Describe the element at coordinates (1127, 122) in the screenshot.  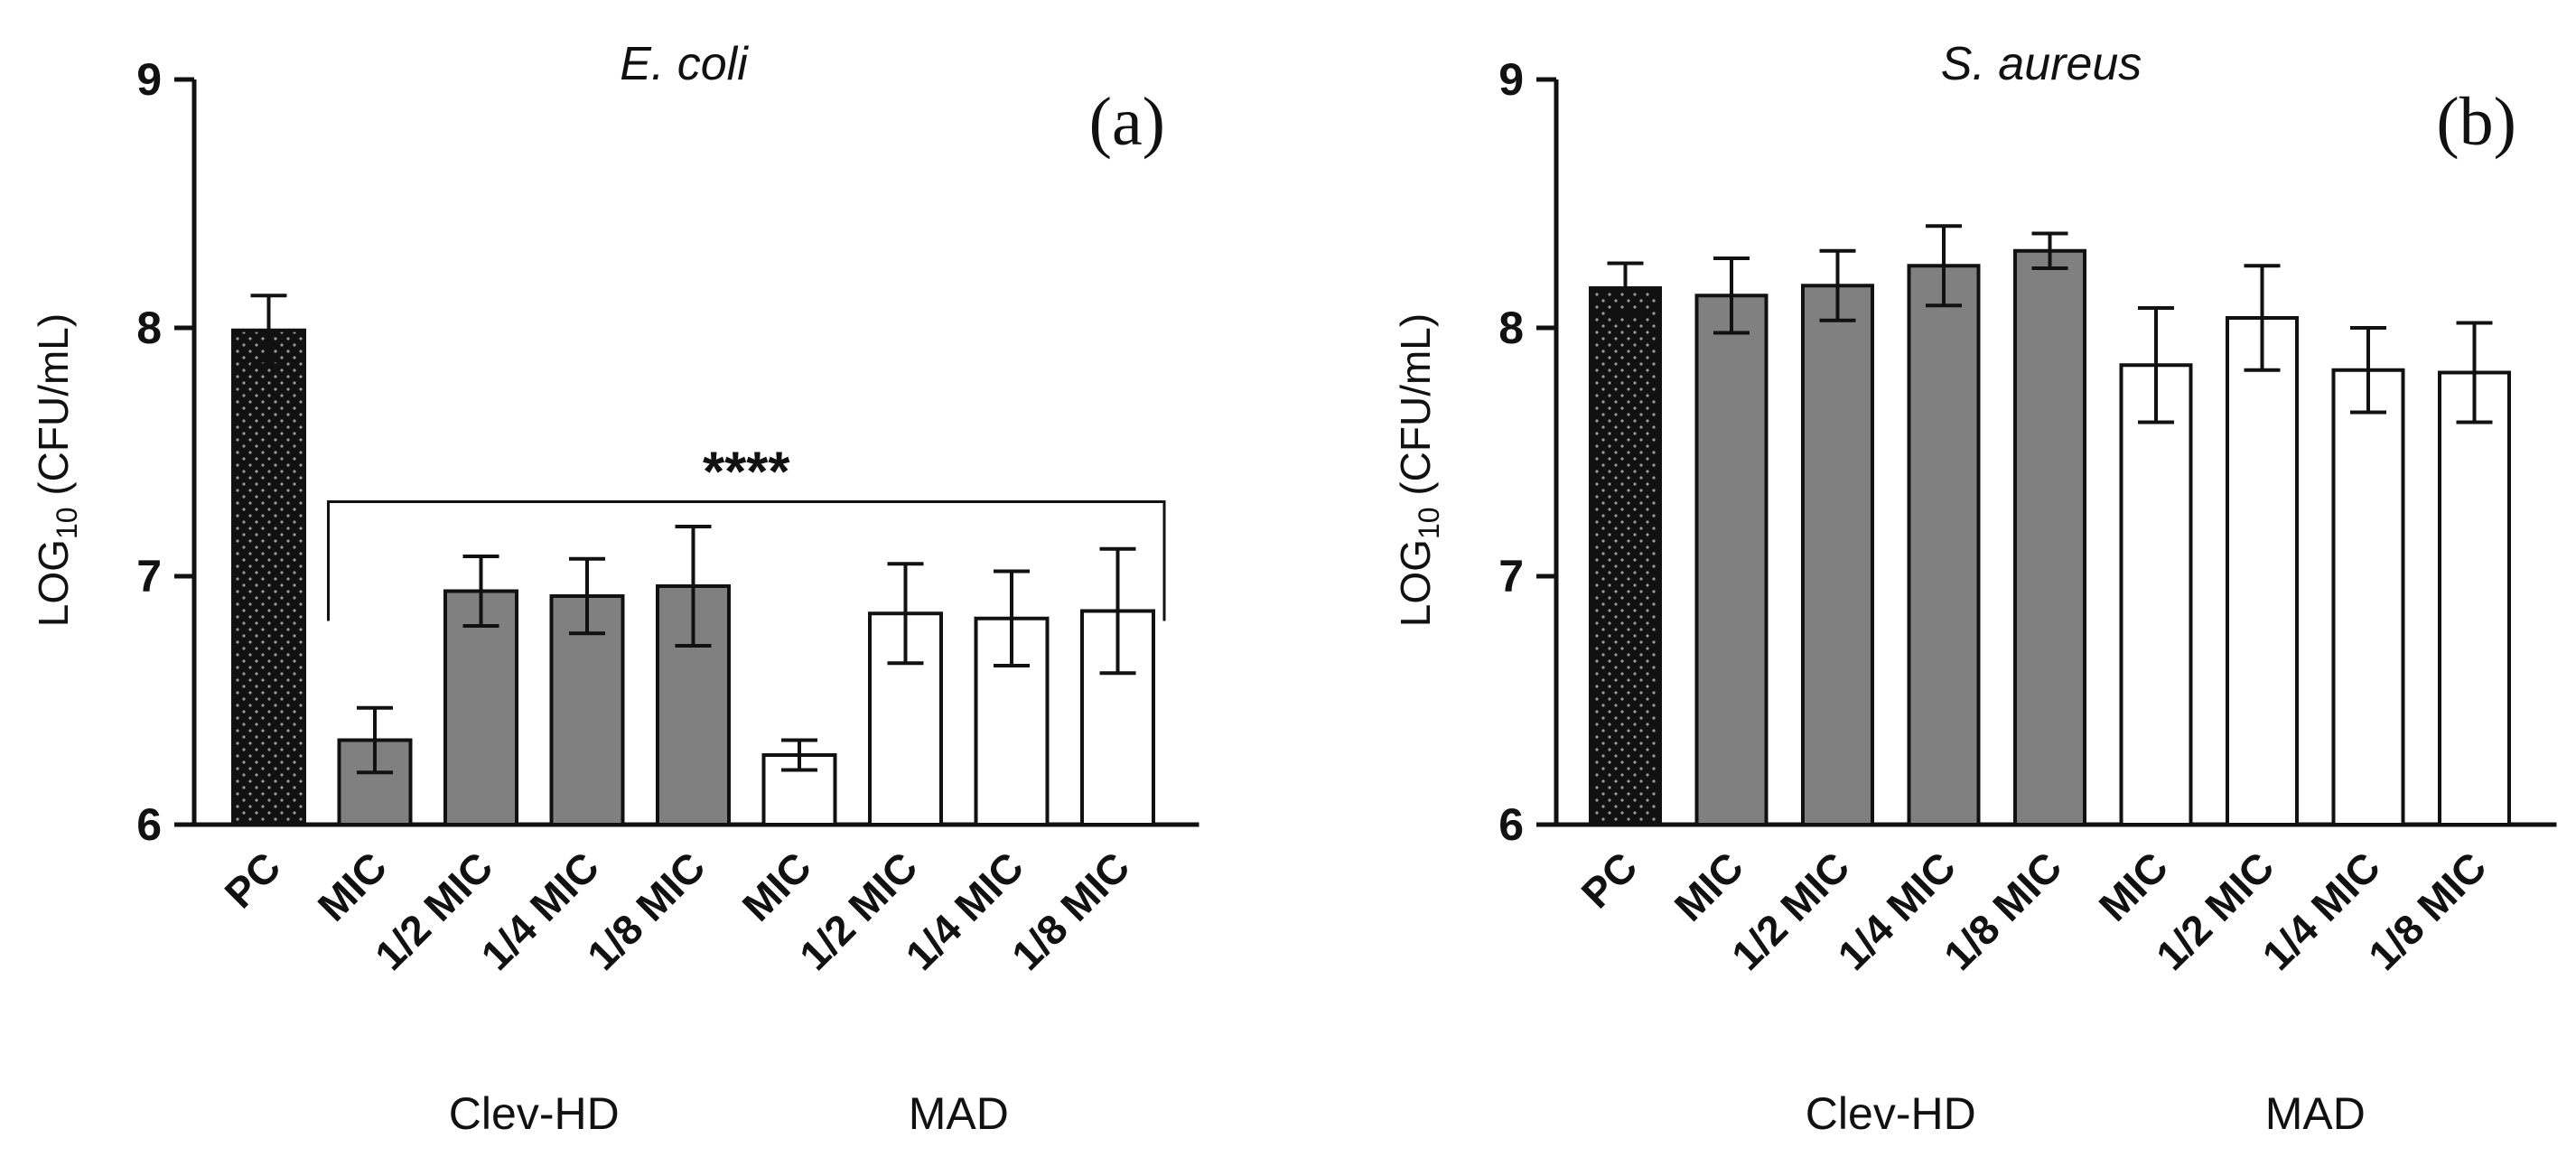
I see `panel-letter: (a)` at that location.